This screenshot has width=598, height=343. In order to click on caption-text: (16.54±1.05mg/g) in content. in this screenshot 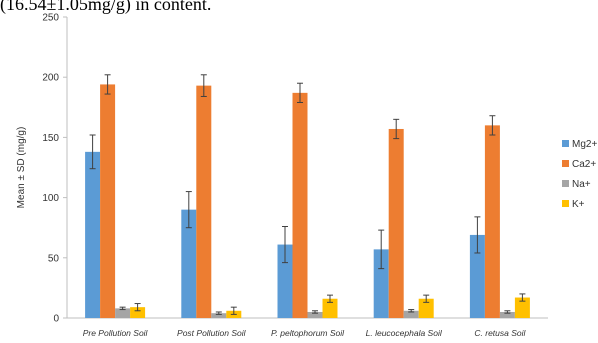, I will do `click(106, 7)`.